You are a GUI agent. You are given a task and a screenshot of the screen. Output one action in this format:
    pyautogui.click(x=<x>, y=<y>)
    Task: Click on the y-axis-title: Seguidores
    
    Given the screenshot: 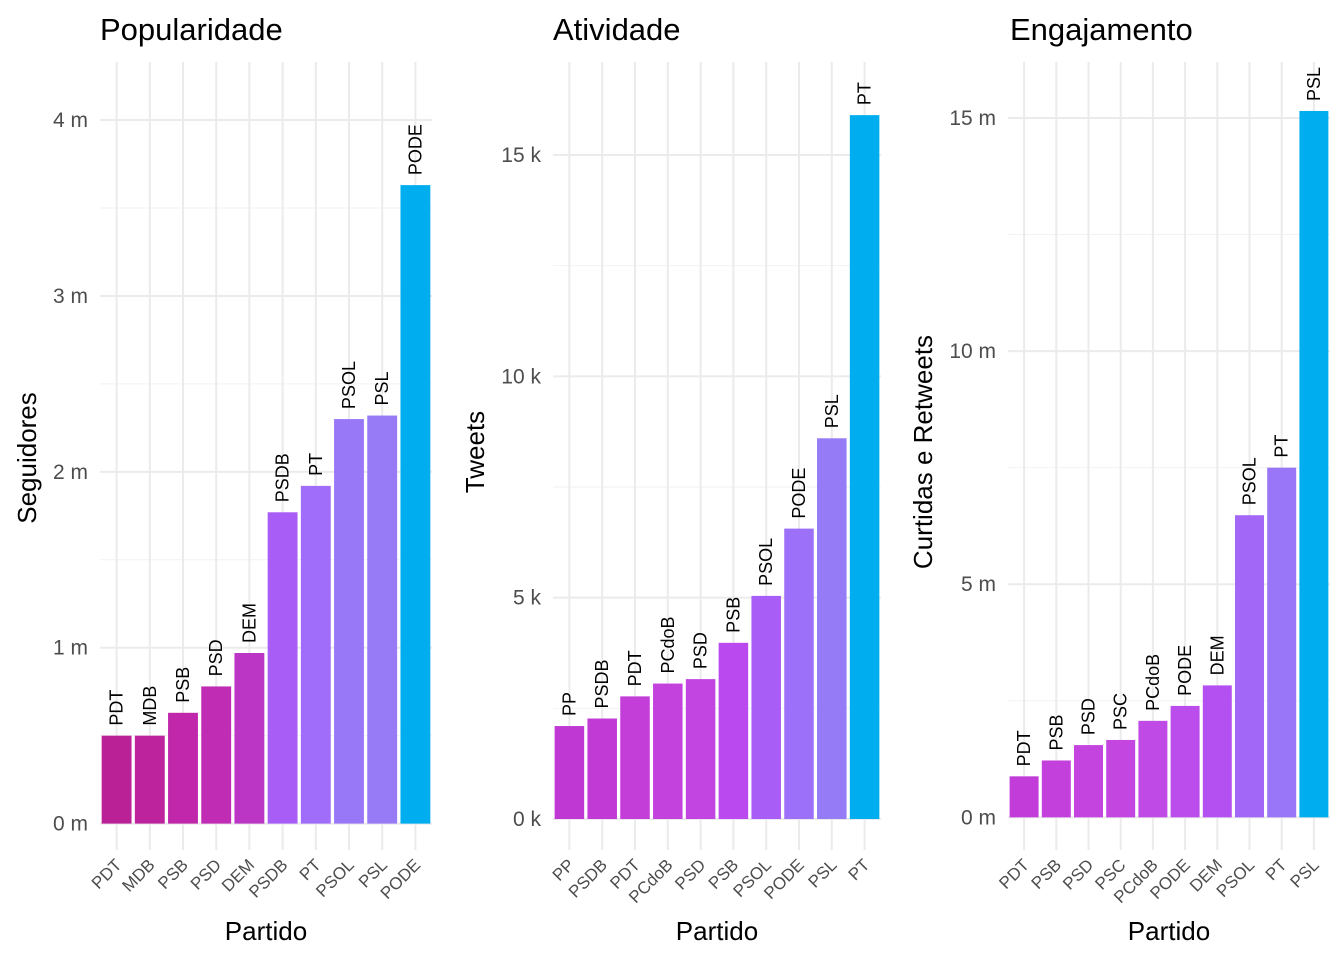 What is the action you would take?
    pyautogui.click(x=27, y=458)
    